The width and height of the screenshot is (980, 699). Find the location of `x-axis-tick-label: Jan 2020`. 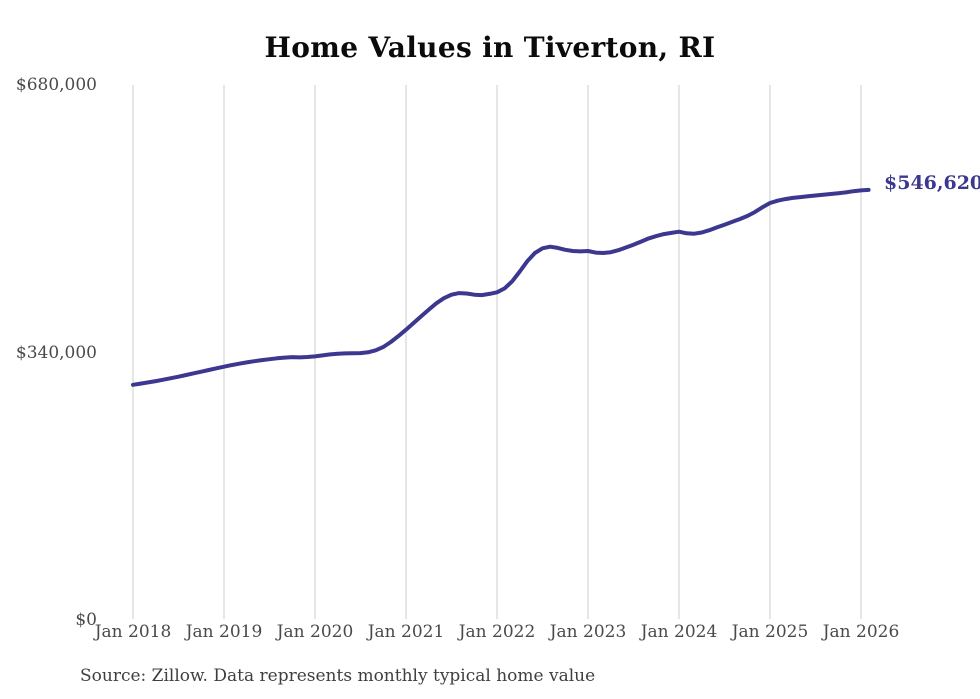

x-axis-tick-label: Jan 2020 is located at coordinates (315, 632).